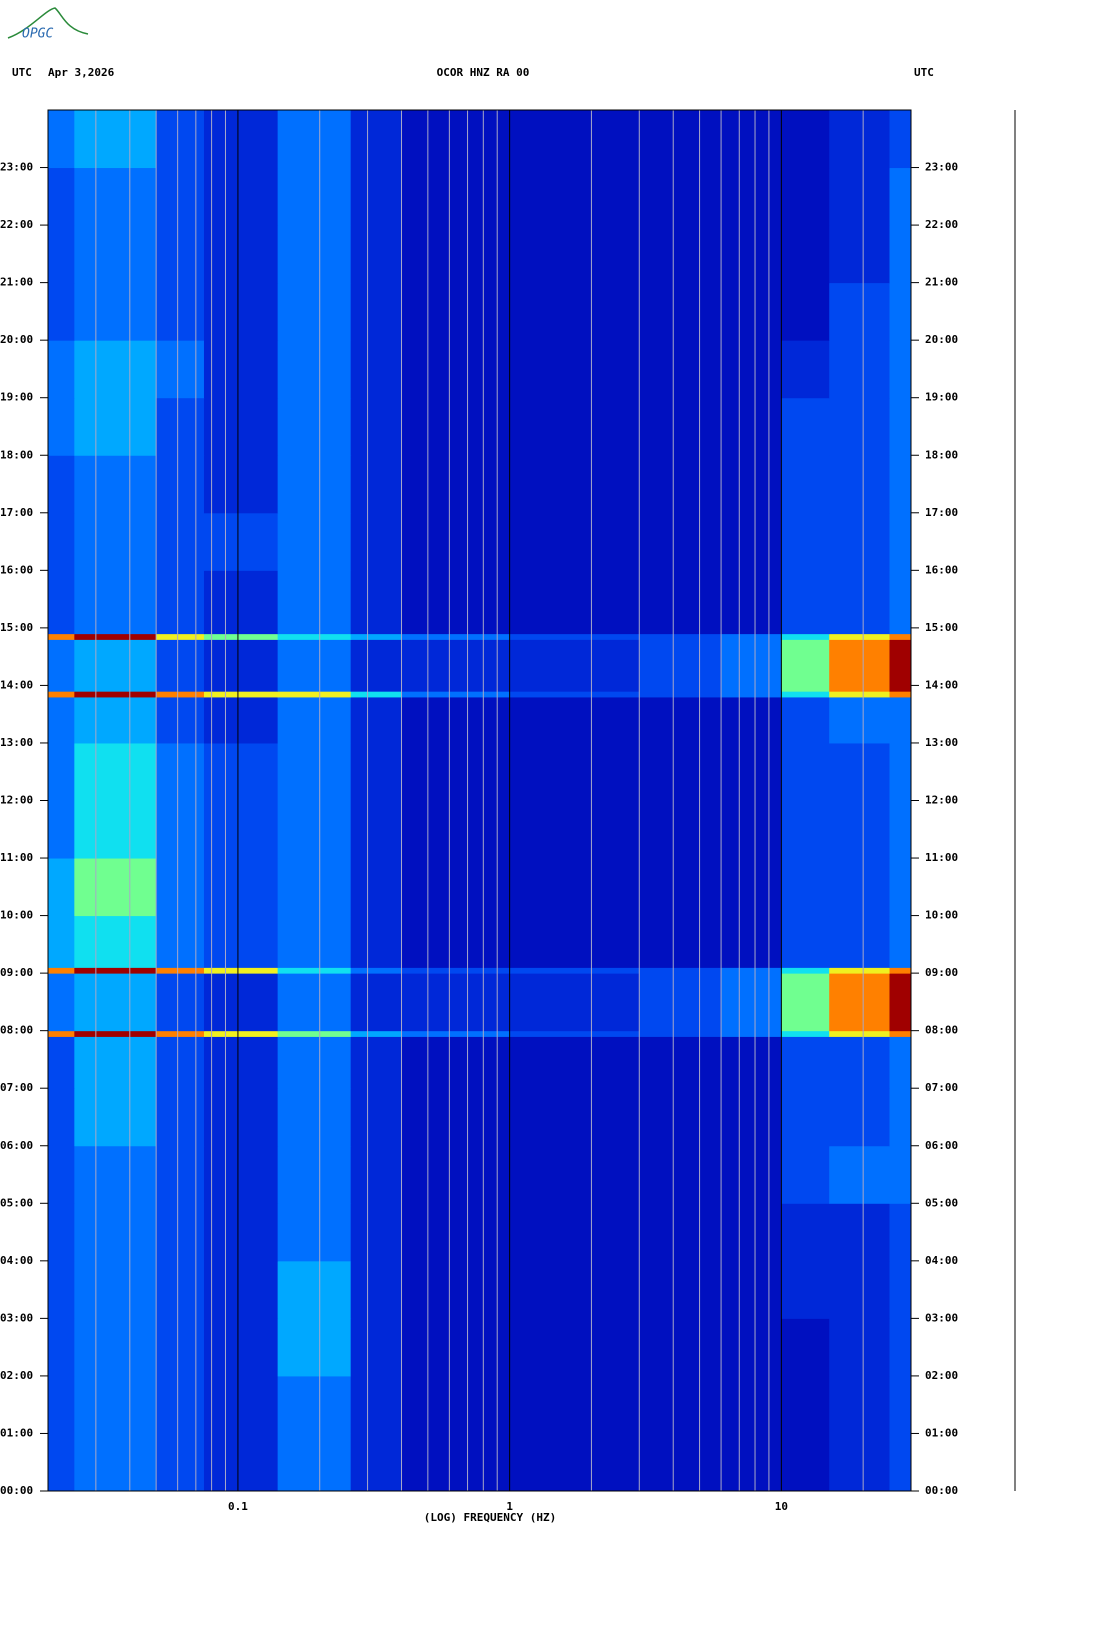 The width and height of the screenshot is (1102, 1638). What do you see at coordinates (16, 397) in the screenshot?
I see `y-tick-label-left: 19:00` at bounding box center [16, 397].